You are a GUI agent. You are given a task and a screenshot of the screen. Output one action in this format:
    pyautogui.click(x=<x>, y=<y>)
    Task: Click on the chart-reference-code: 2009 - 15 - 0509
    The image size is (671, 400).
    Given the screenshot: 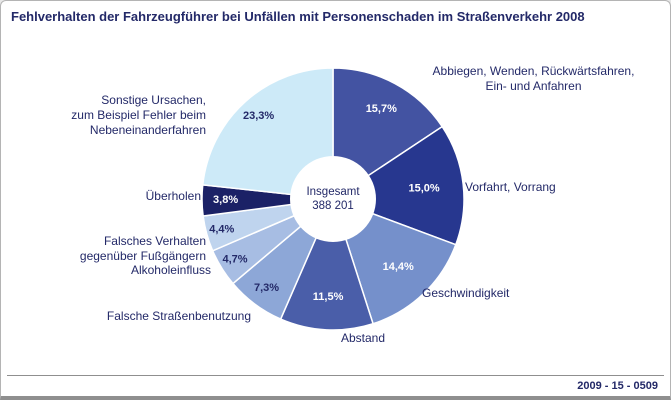 What is the action you would take?
    pyautogui.click(x=617, y=386)
    